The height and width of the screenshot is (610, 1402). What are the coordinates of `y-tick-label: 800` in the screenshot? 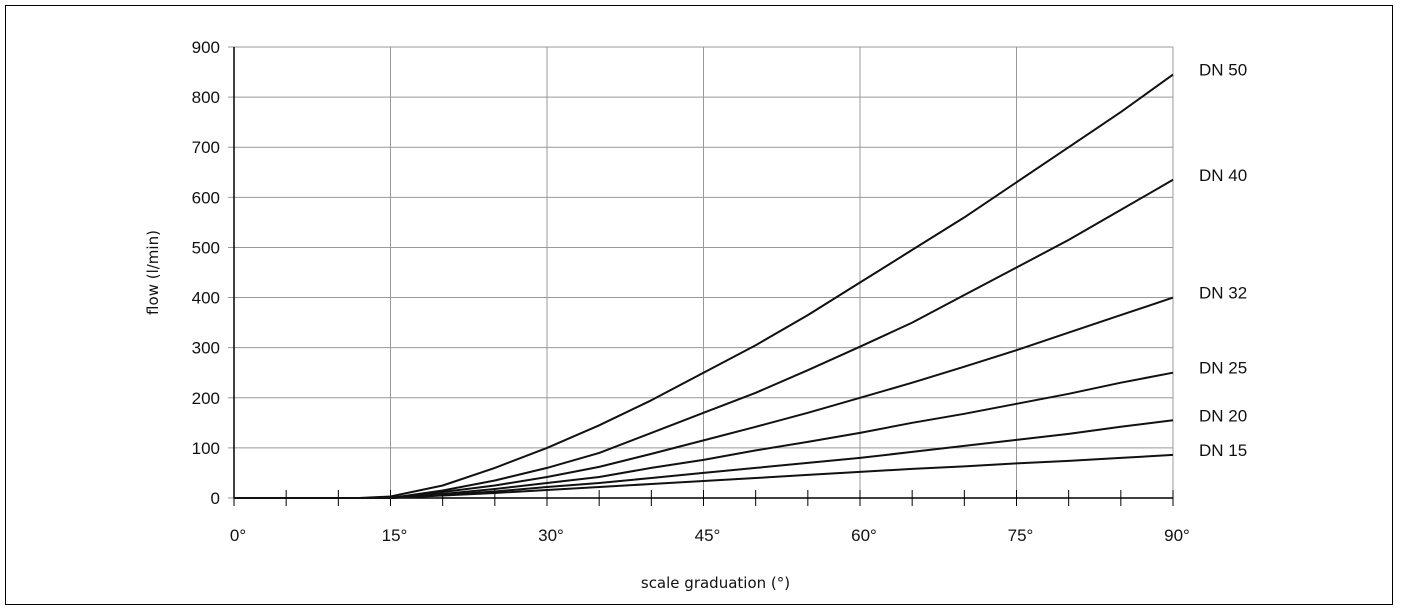 It's located at (206, 97).